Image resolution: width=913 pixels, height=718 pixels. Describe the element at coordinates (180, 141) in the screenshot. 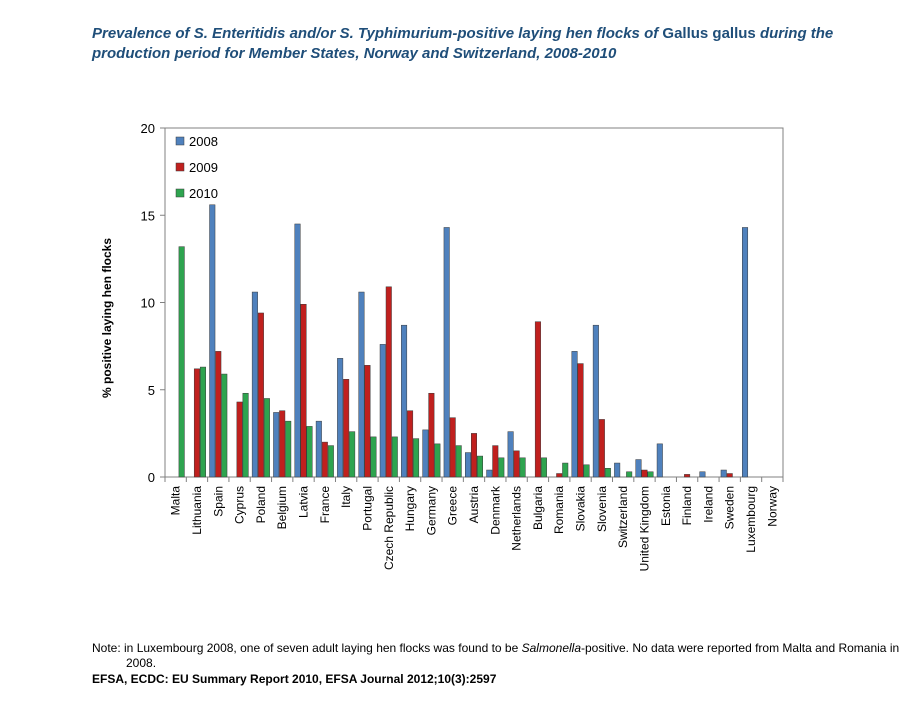

I see `legend-swatch-2008` at that location.